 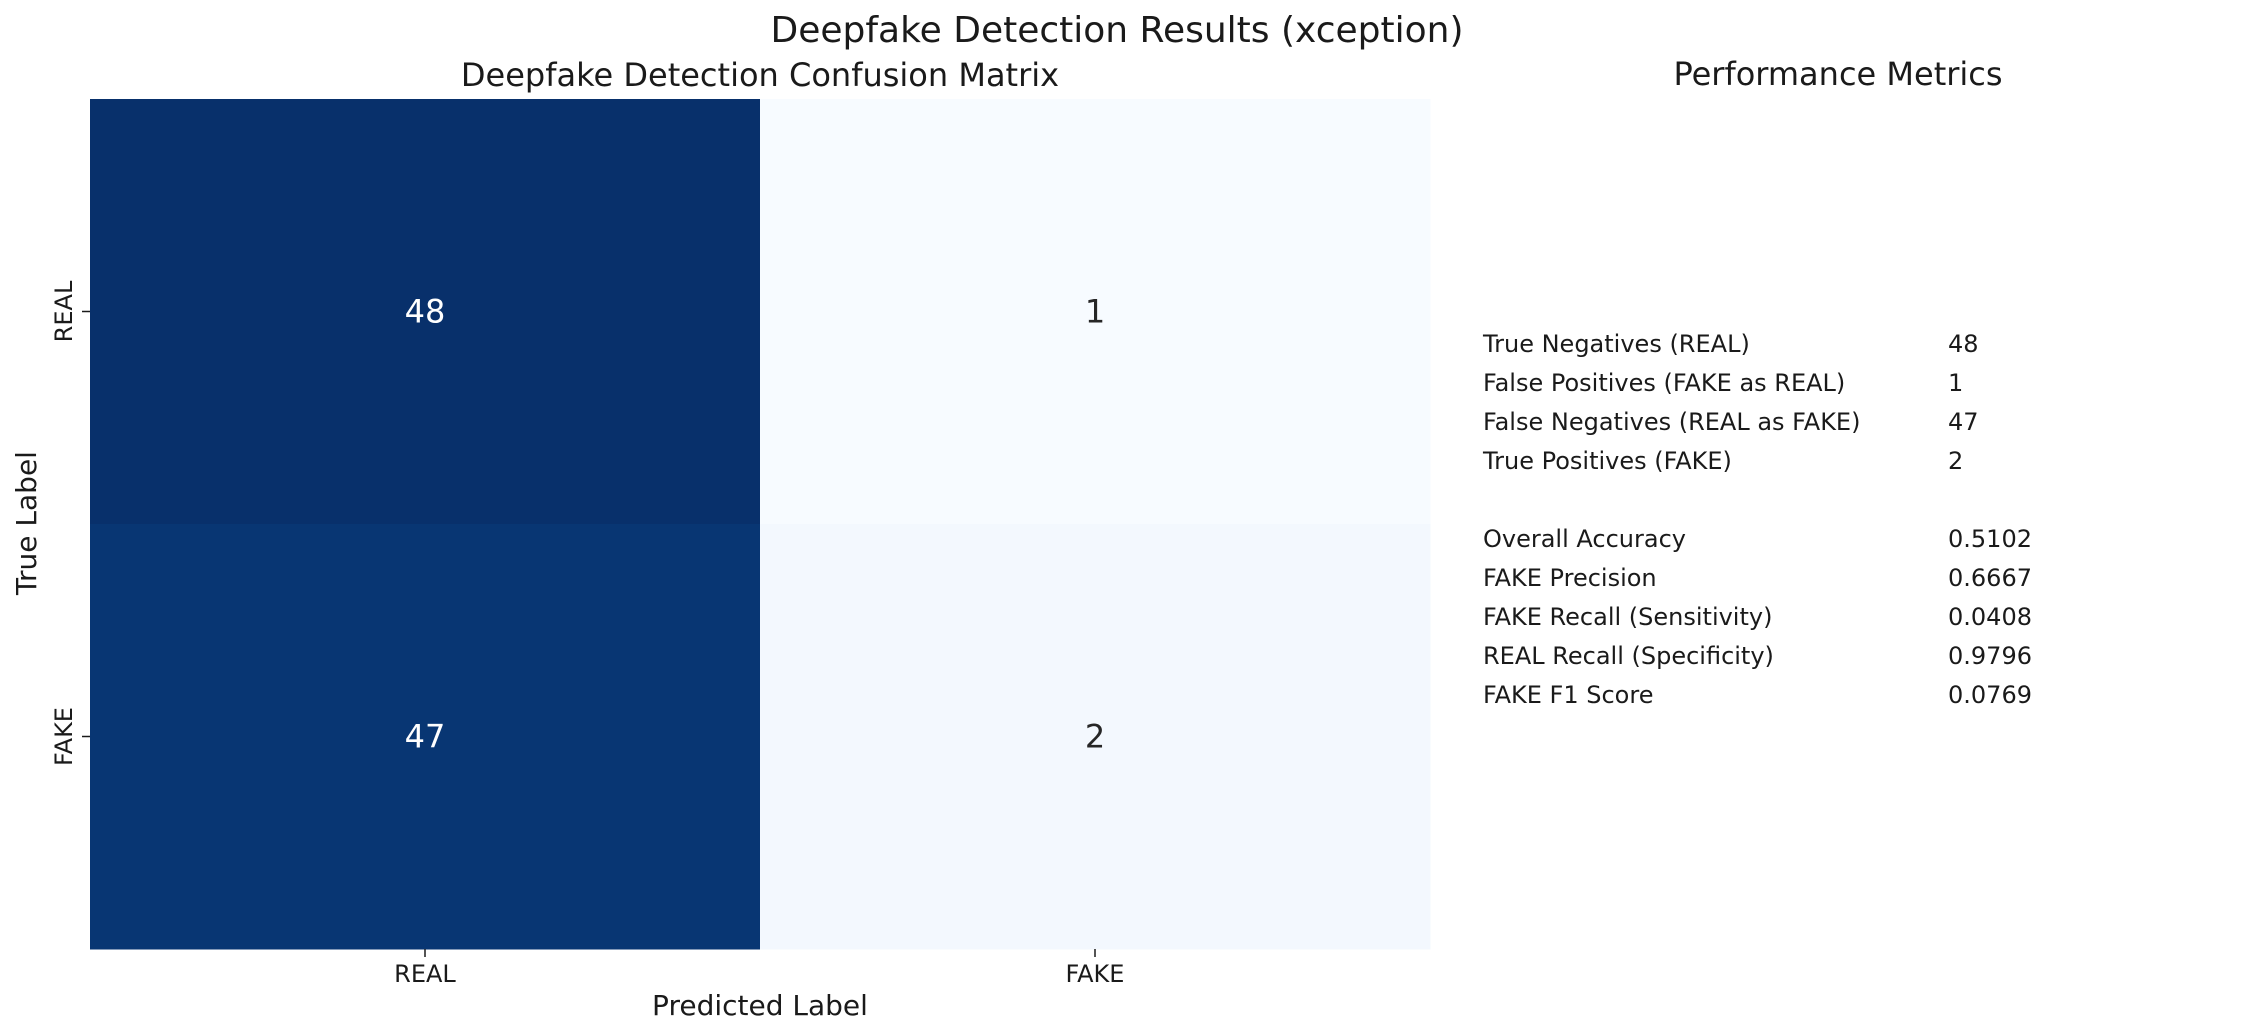 I want to click on heatmap-cell-real-real, so click(x=425, y=312).